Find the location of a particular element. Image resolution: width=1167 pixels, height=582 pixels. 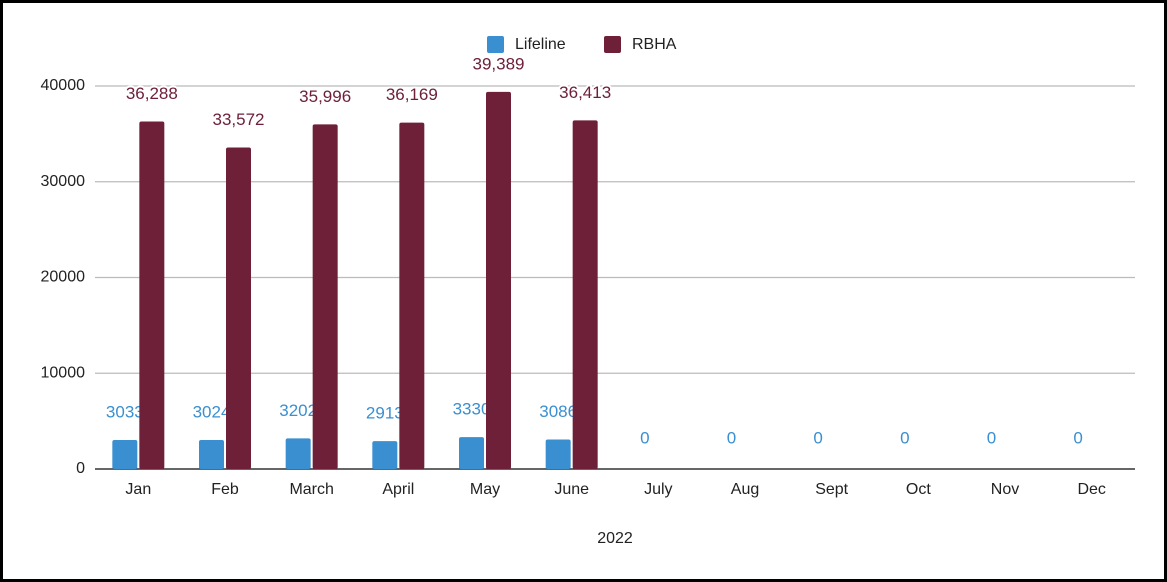

data-label: 39,389 is located at coordinates (499, 63).